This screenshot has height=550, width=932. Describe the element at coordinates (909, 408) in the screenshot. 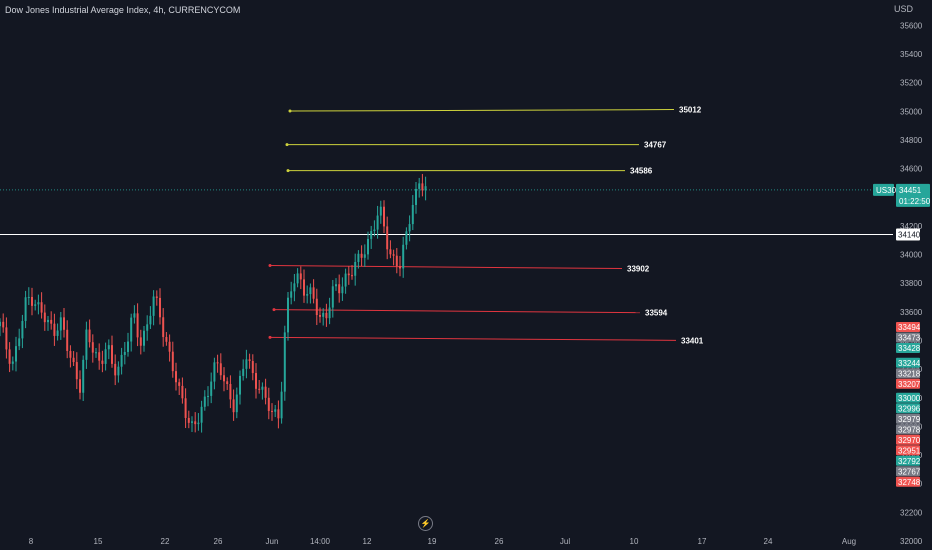

I see `level-badge-label: 32996` at that location.